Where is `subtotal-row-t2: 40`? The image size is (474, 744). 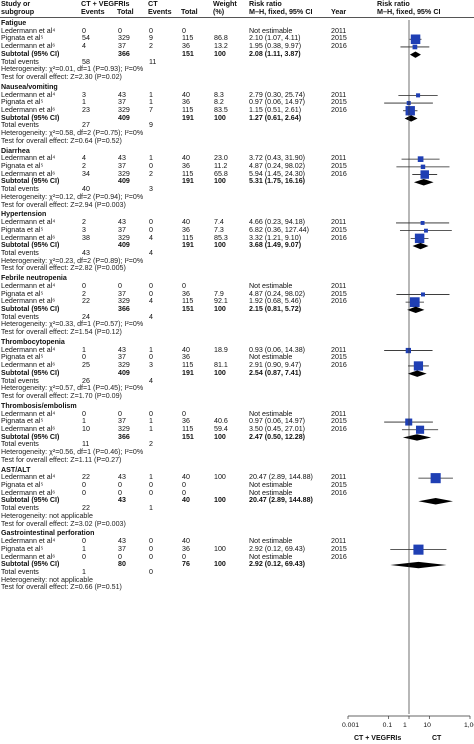
subtotal-row-t2: 40 is located at coordinates (186, 500).